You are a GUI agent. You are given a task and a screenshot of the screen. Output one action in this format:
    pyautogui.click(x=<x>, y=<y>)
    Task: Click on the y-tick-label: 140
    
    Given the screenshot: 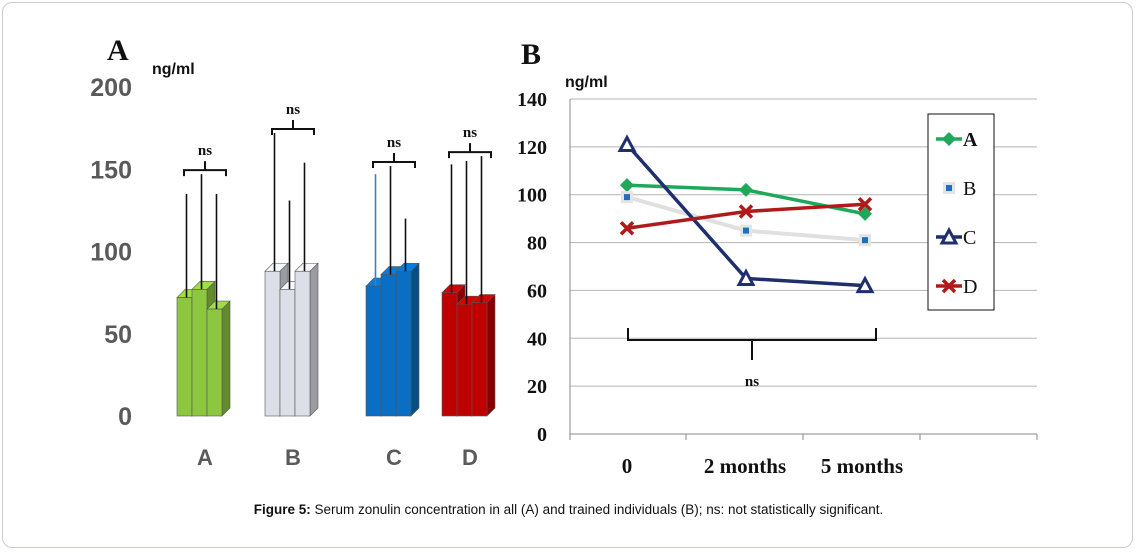 What is the action you would take?
    pyautogui.click(x=532, y=100)
    